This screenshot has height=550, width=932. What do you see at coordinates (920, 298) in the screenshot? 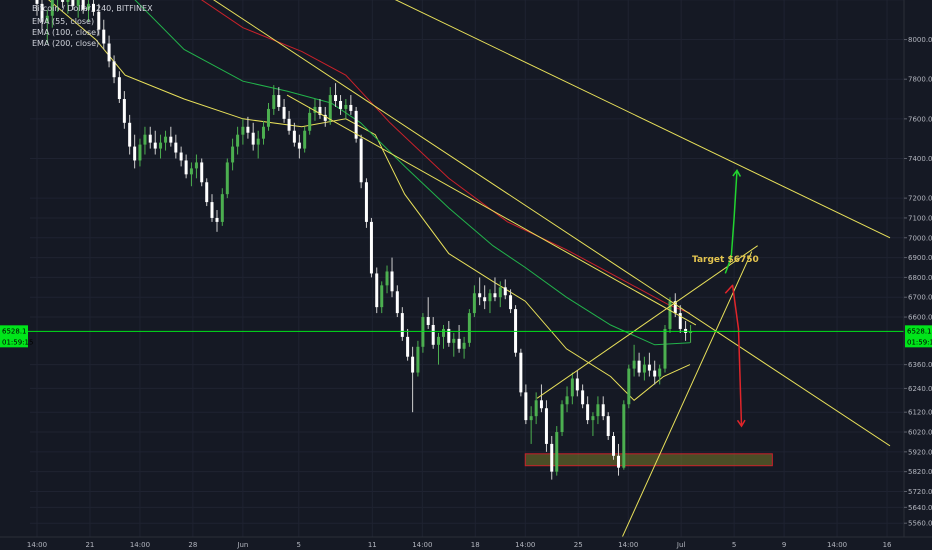
I see `price-tick-label: 6700.0` at bounding box center [920, 298].